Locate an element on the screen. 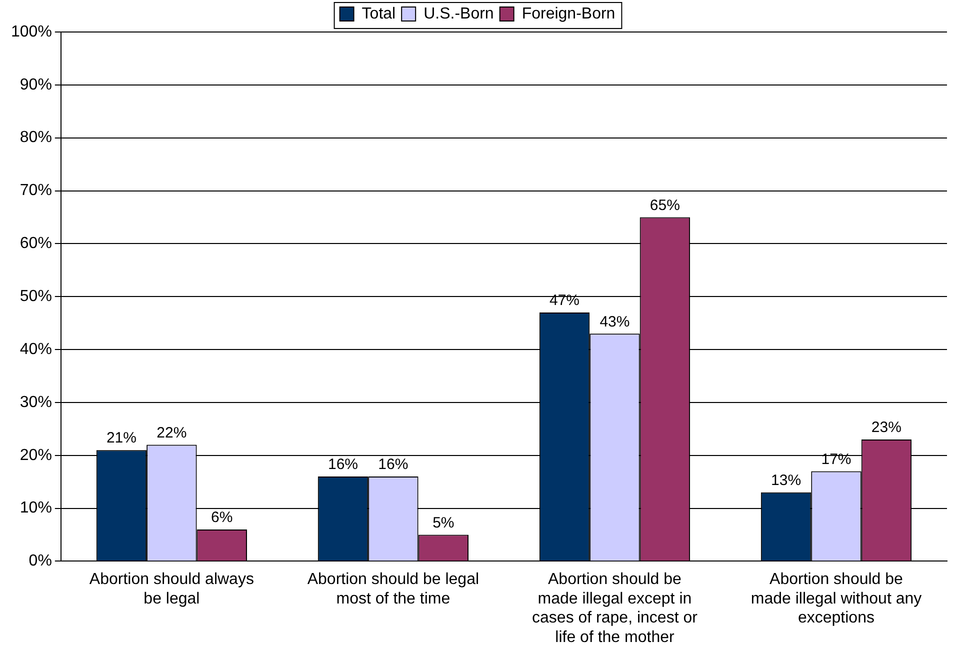  y-tick-label: 90% is located at coordinates (36, 85).